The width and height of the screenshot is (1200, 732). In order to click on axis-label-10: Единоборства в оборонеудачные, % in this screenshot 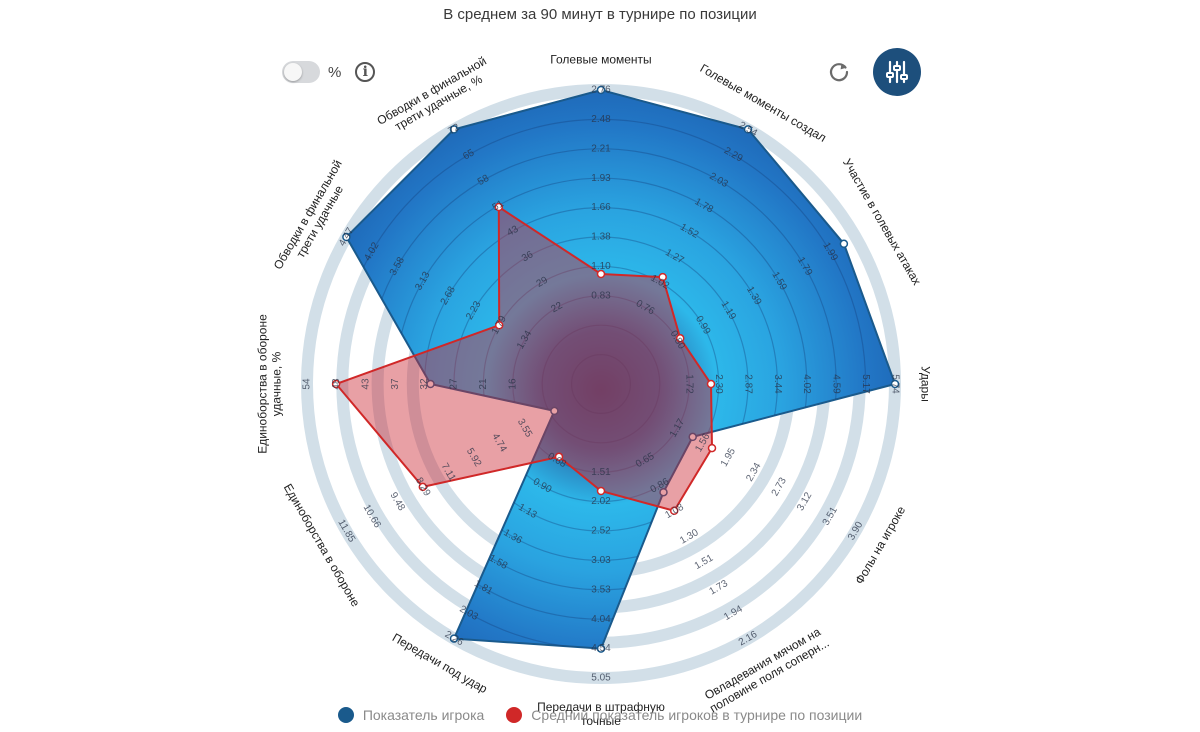, I will do `click(270, 384)`.